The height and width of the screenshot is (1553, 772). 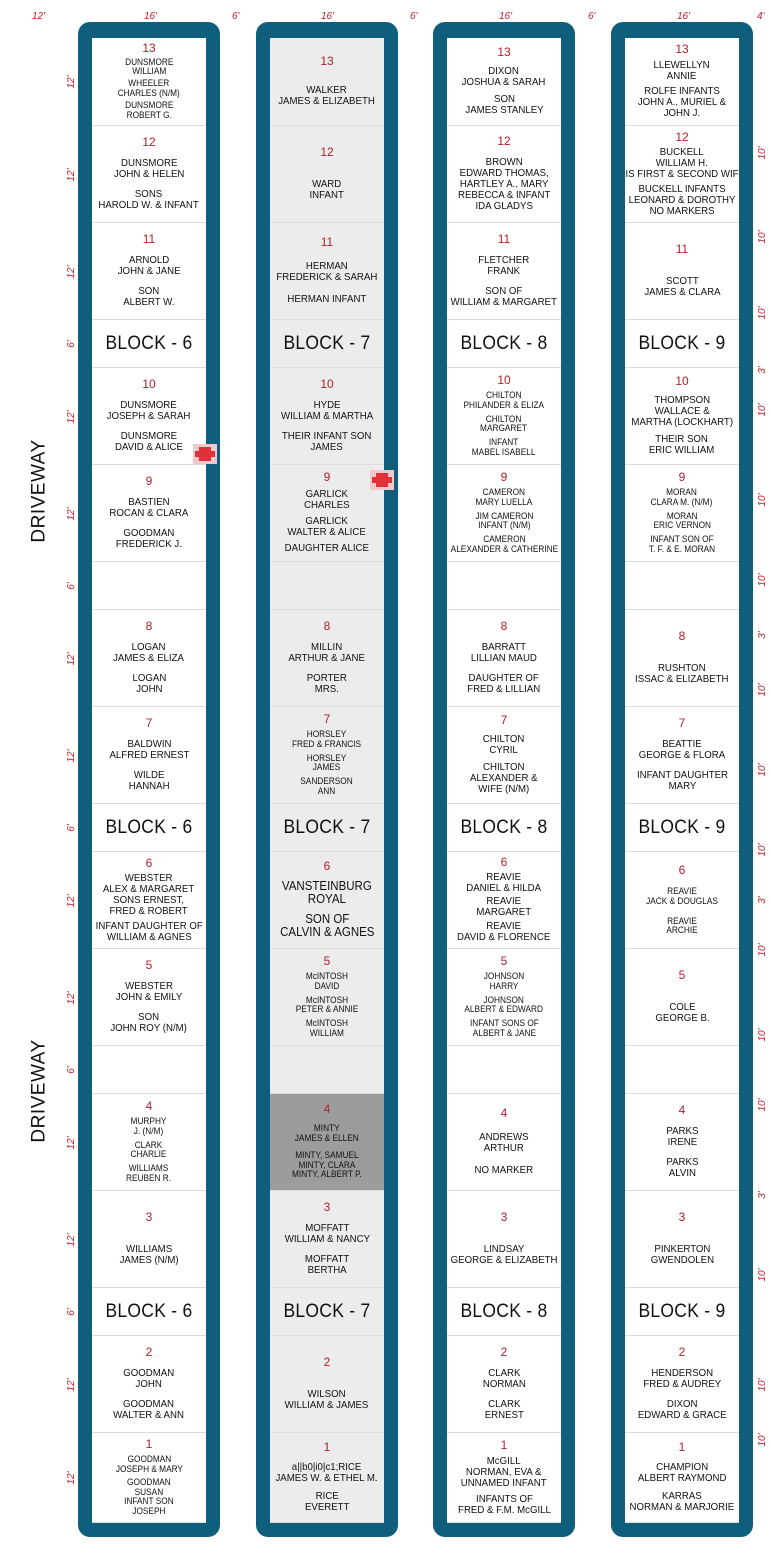 I want to click on interment-group: PARKS ALVIN, so click(x=682, y=1168).